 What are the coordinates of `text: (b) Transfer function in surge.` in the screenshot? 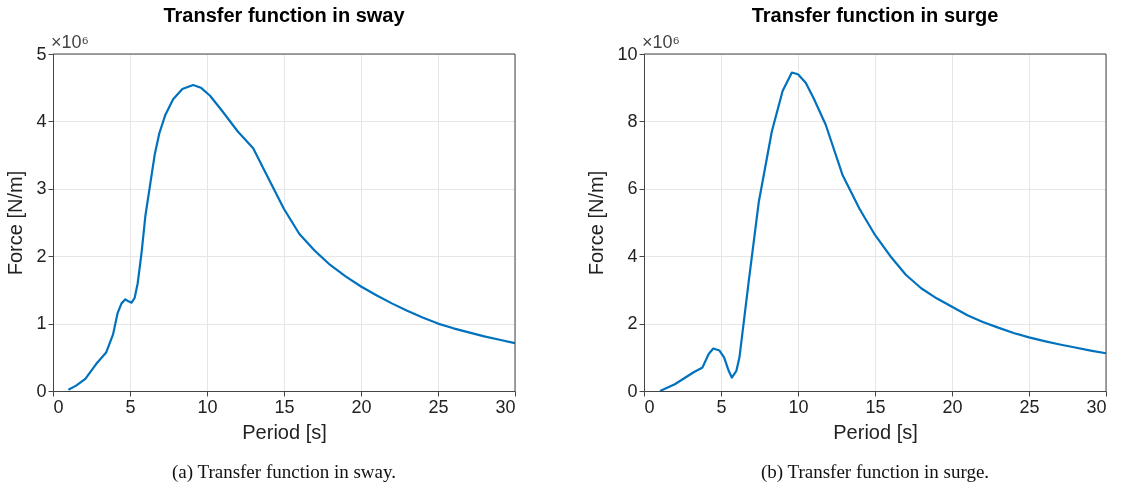 It's located at (875, 472).